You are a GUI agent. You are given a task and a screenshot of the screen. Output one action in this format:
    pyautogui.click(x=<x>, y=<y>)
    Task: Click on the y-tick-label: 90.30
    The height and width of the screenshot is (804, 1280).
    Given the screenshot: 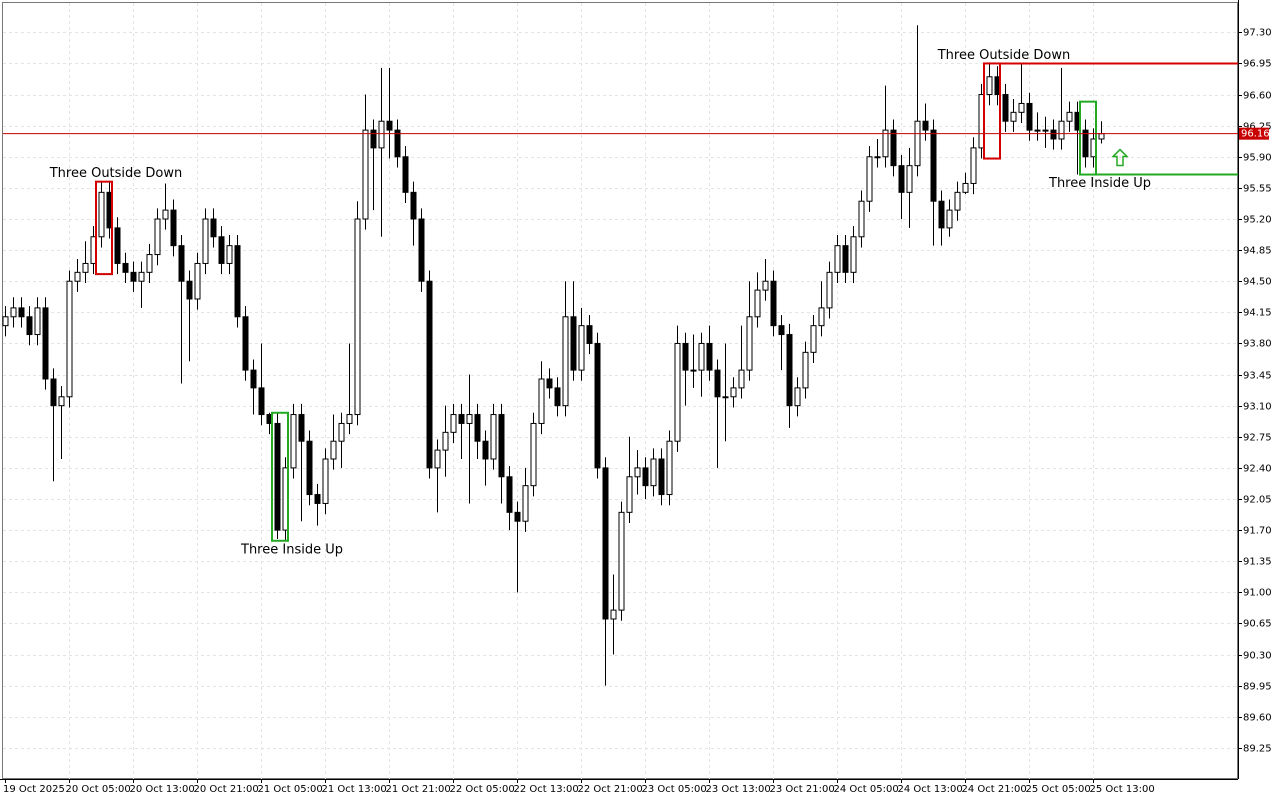 What is the action you would take?
    pyautogui.click(x=1257, y=656)
    